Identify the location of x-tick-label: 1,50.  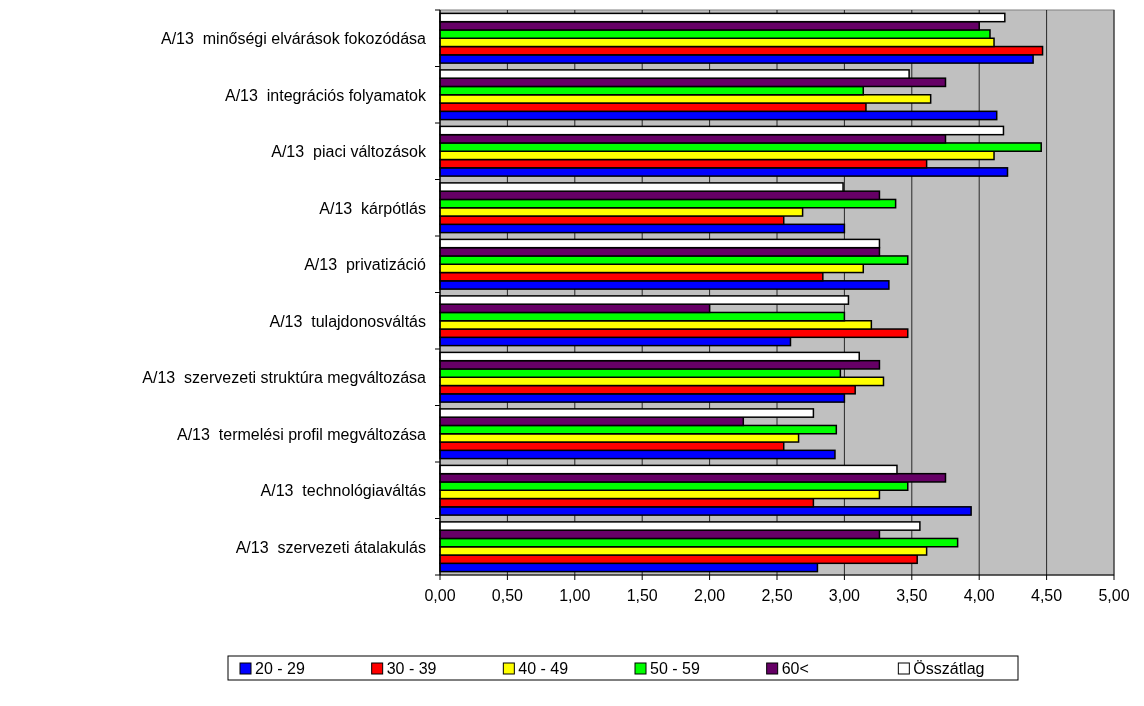
(642, 595).